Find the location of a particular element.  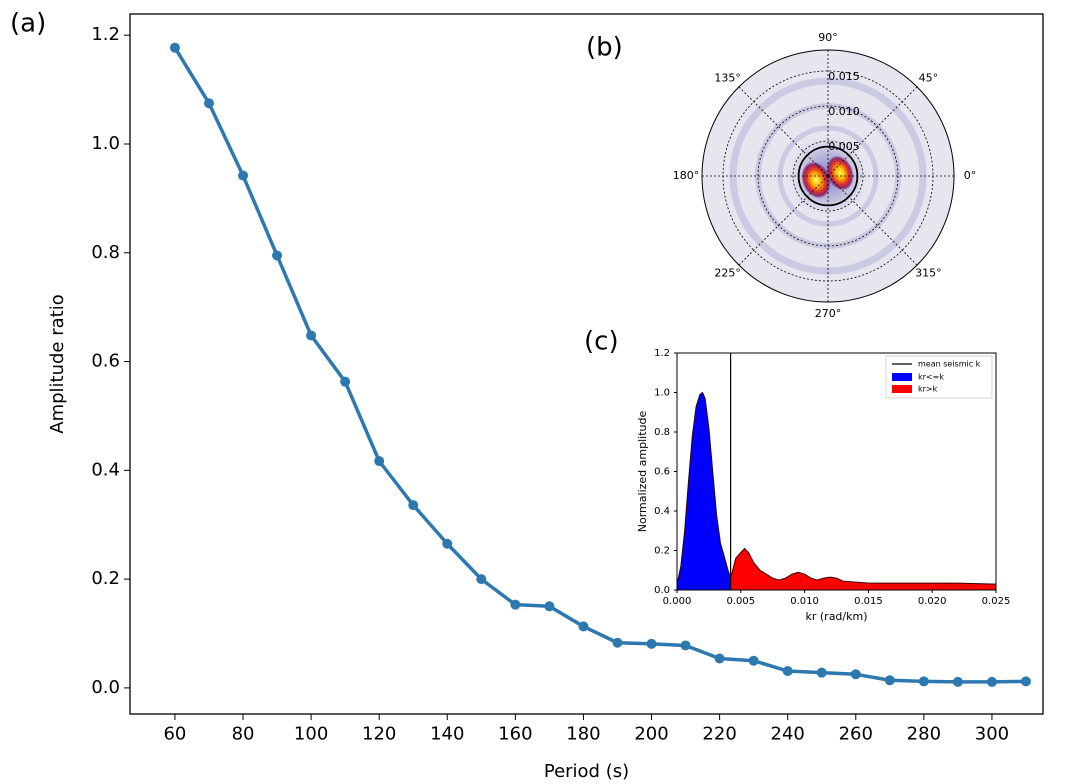

x-tick-label: 80 is located at coordinates (243, 733).